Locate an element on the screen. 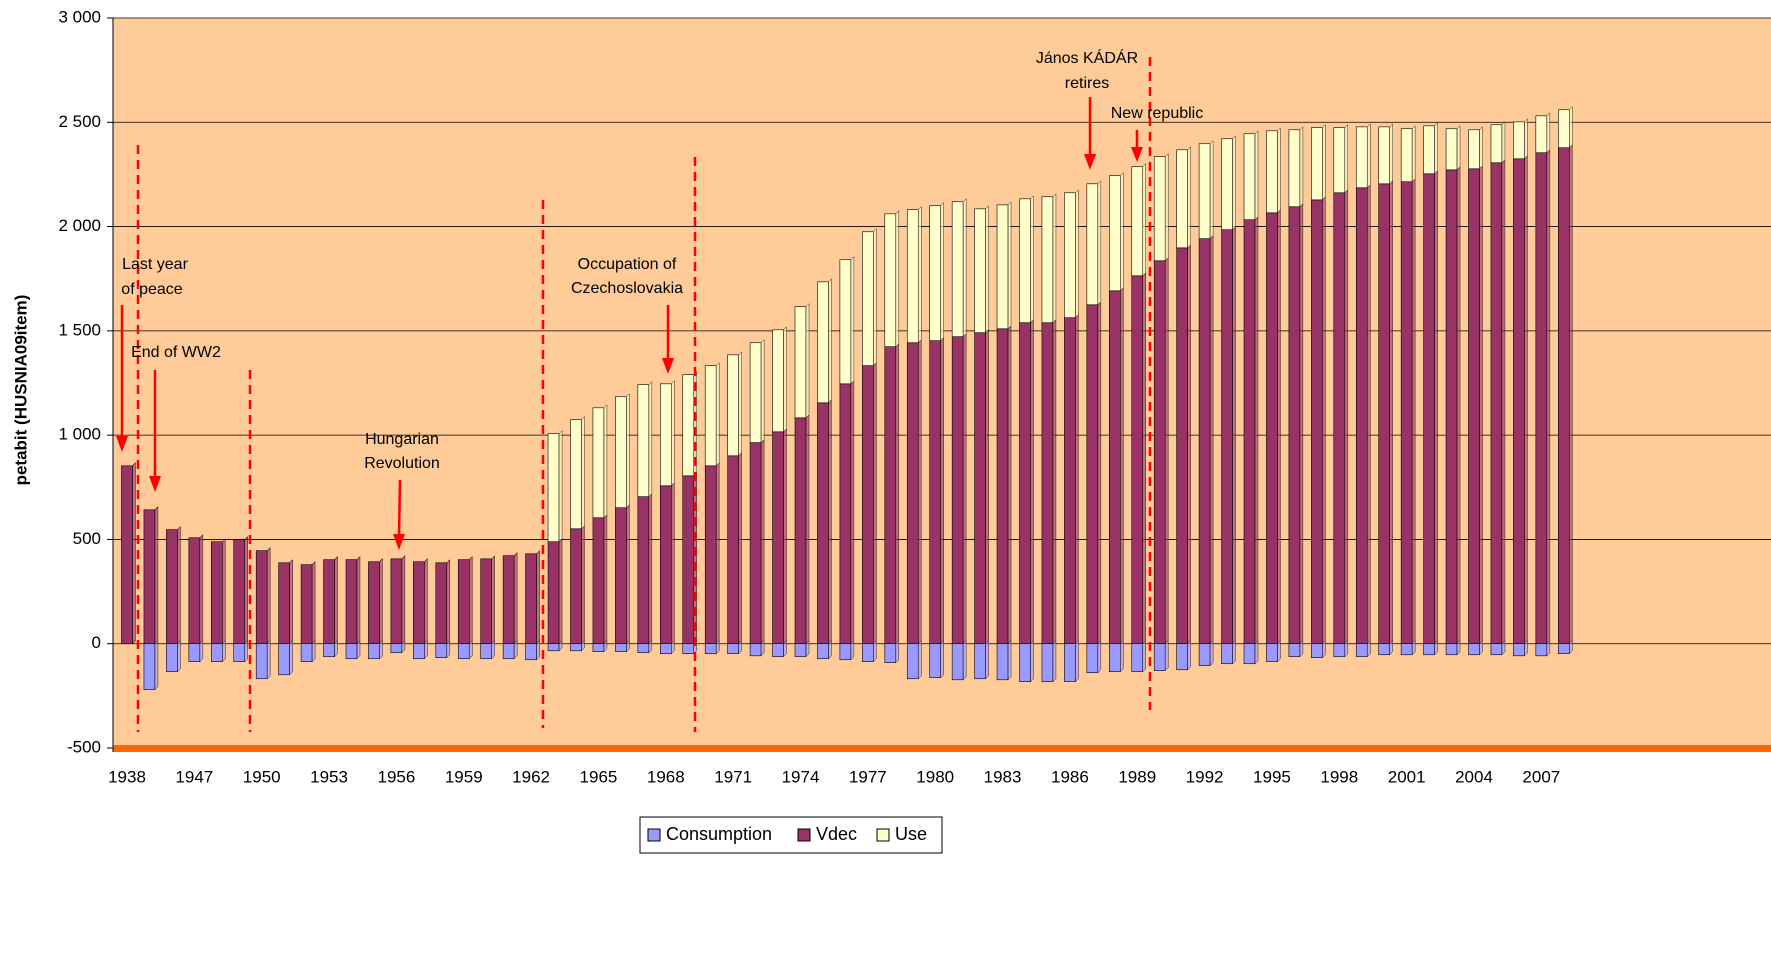 This screenshot has height=965, width=1771. y-tick-label: 1 000 is located at coordinates (79, 434).